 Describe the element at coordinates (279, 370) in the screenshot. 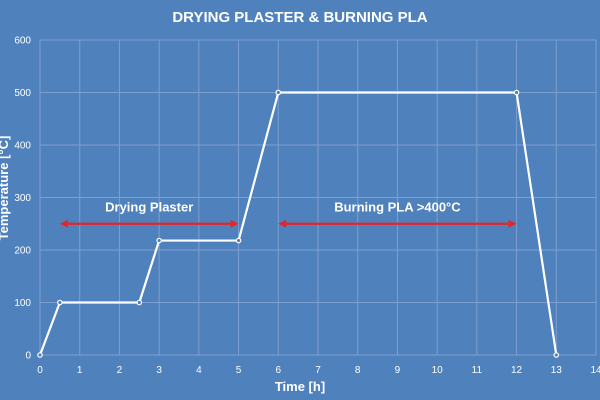

I see `x-tick-label: 6` at that location.